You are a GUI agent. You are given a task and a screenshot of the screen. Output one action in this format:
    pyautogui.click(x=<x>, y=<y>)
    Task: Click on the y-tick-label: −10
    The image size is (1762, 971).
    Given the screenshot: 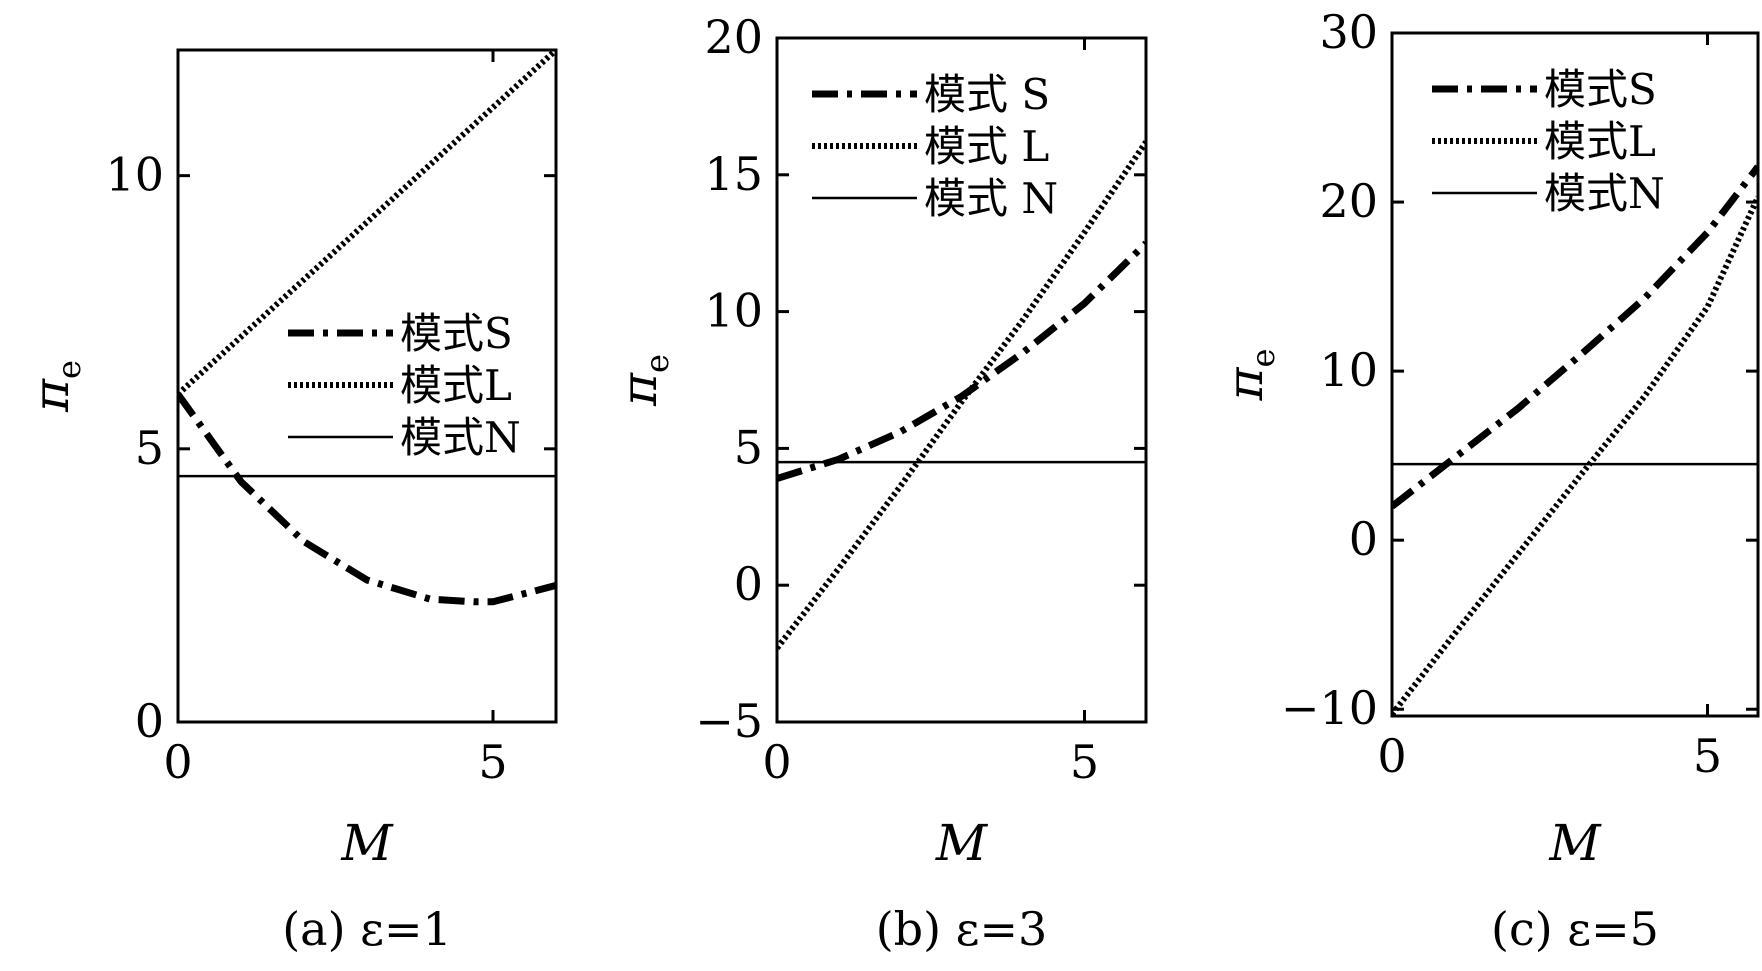 What is the action you would take?
    pyautogui.click(x=1329, y=708)
    